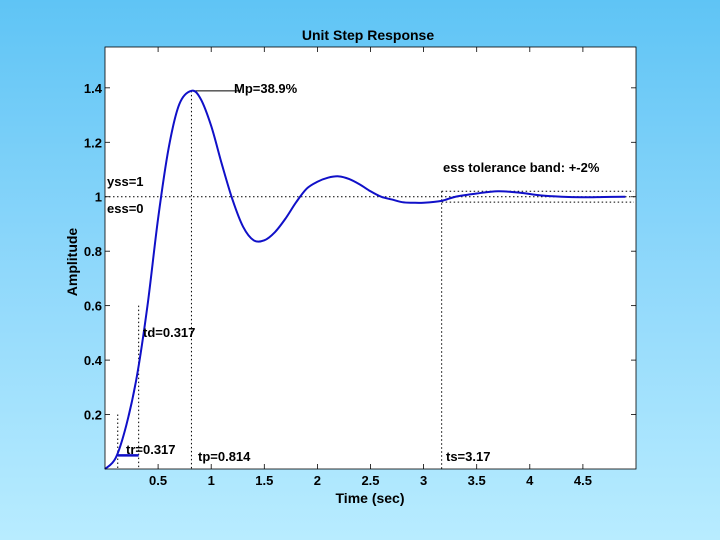 Image resolution: width=720 pixels, height=540 pixels. I want to click on x-axis-label: Time (sec), so click(370, 498).